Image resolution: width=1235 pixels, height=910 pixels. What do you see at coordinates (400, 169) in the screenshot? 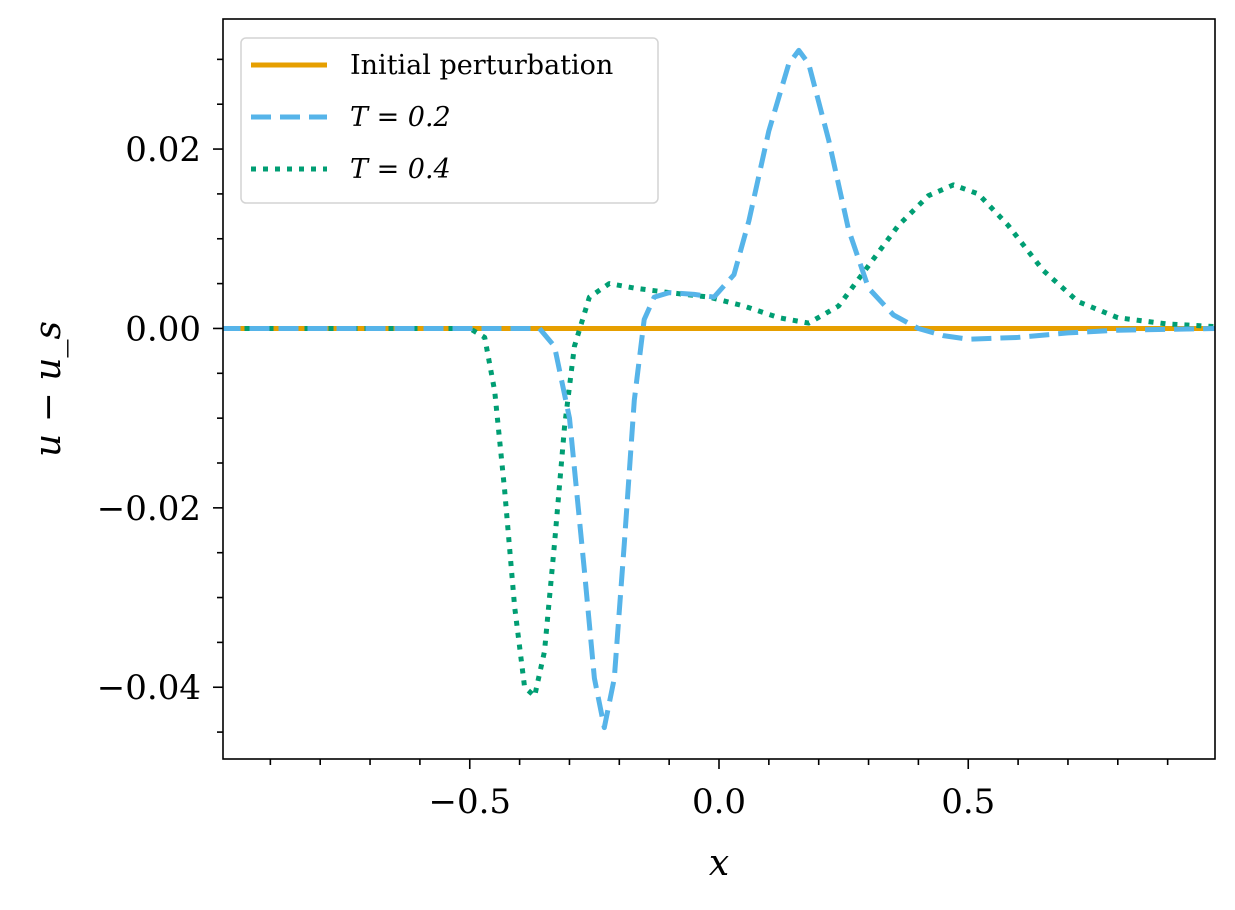
I see `legend-label-t04: T = 0.4` at bounding box center [400, 169].